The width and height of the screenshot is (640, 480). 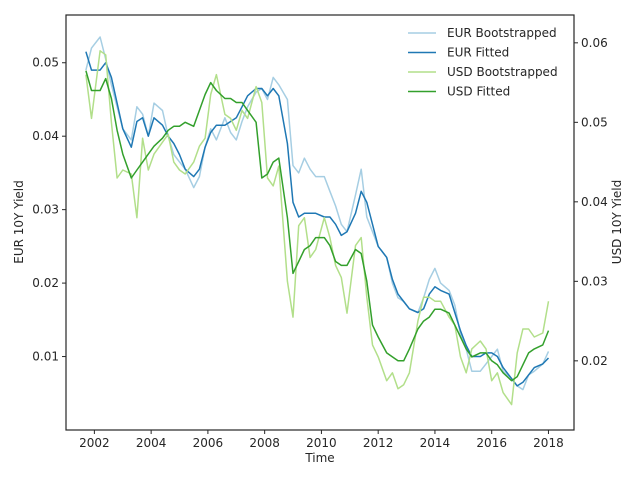 I want to click on x-tick-label: 2002, so click(x=94, y=443).